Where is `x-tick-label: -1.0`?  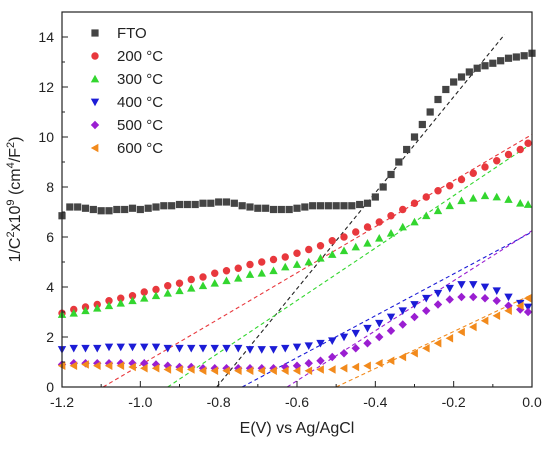 x-tick-label: -1.0 is located at coordinates (140, 402).